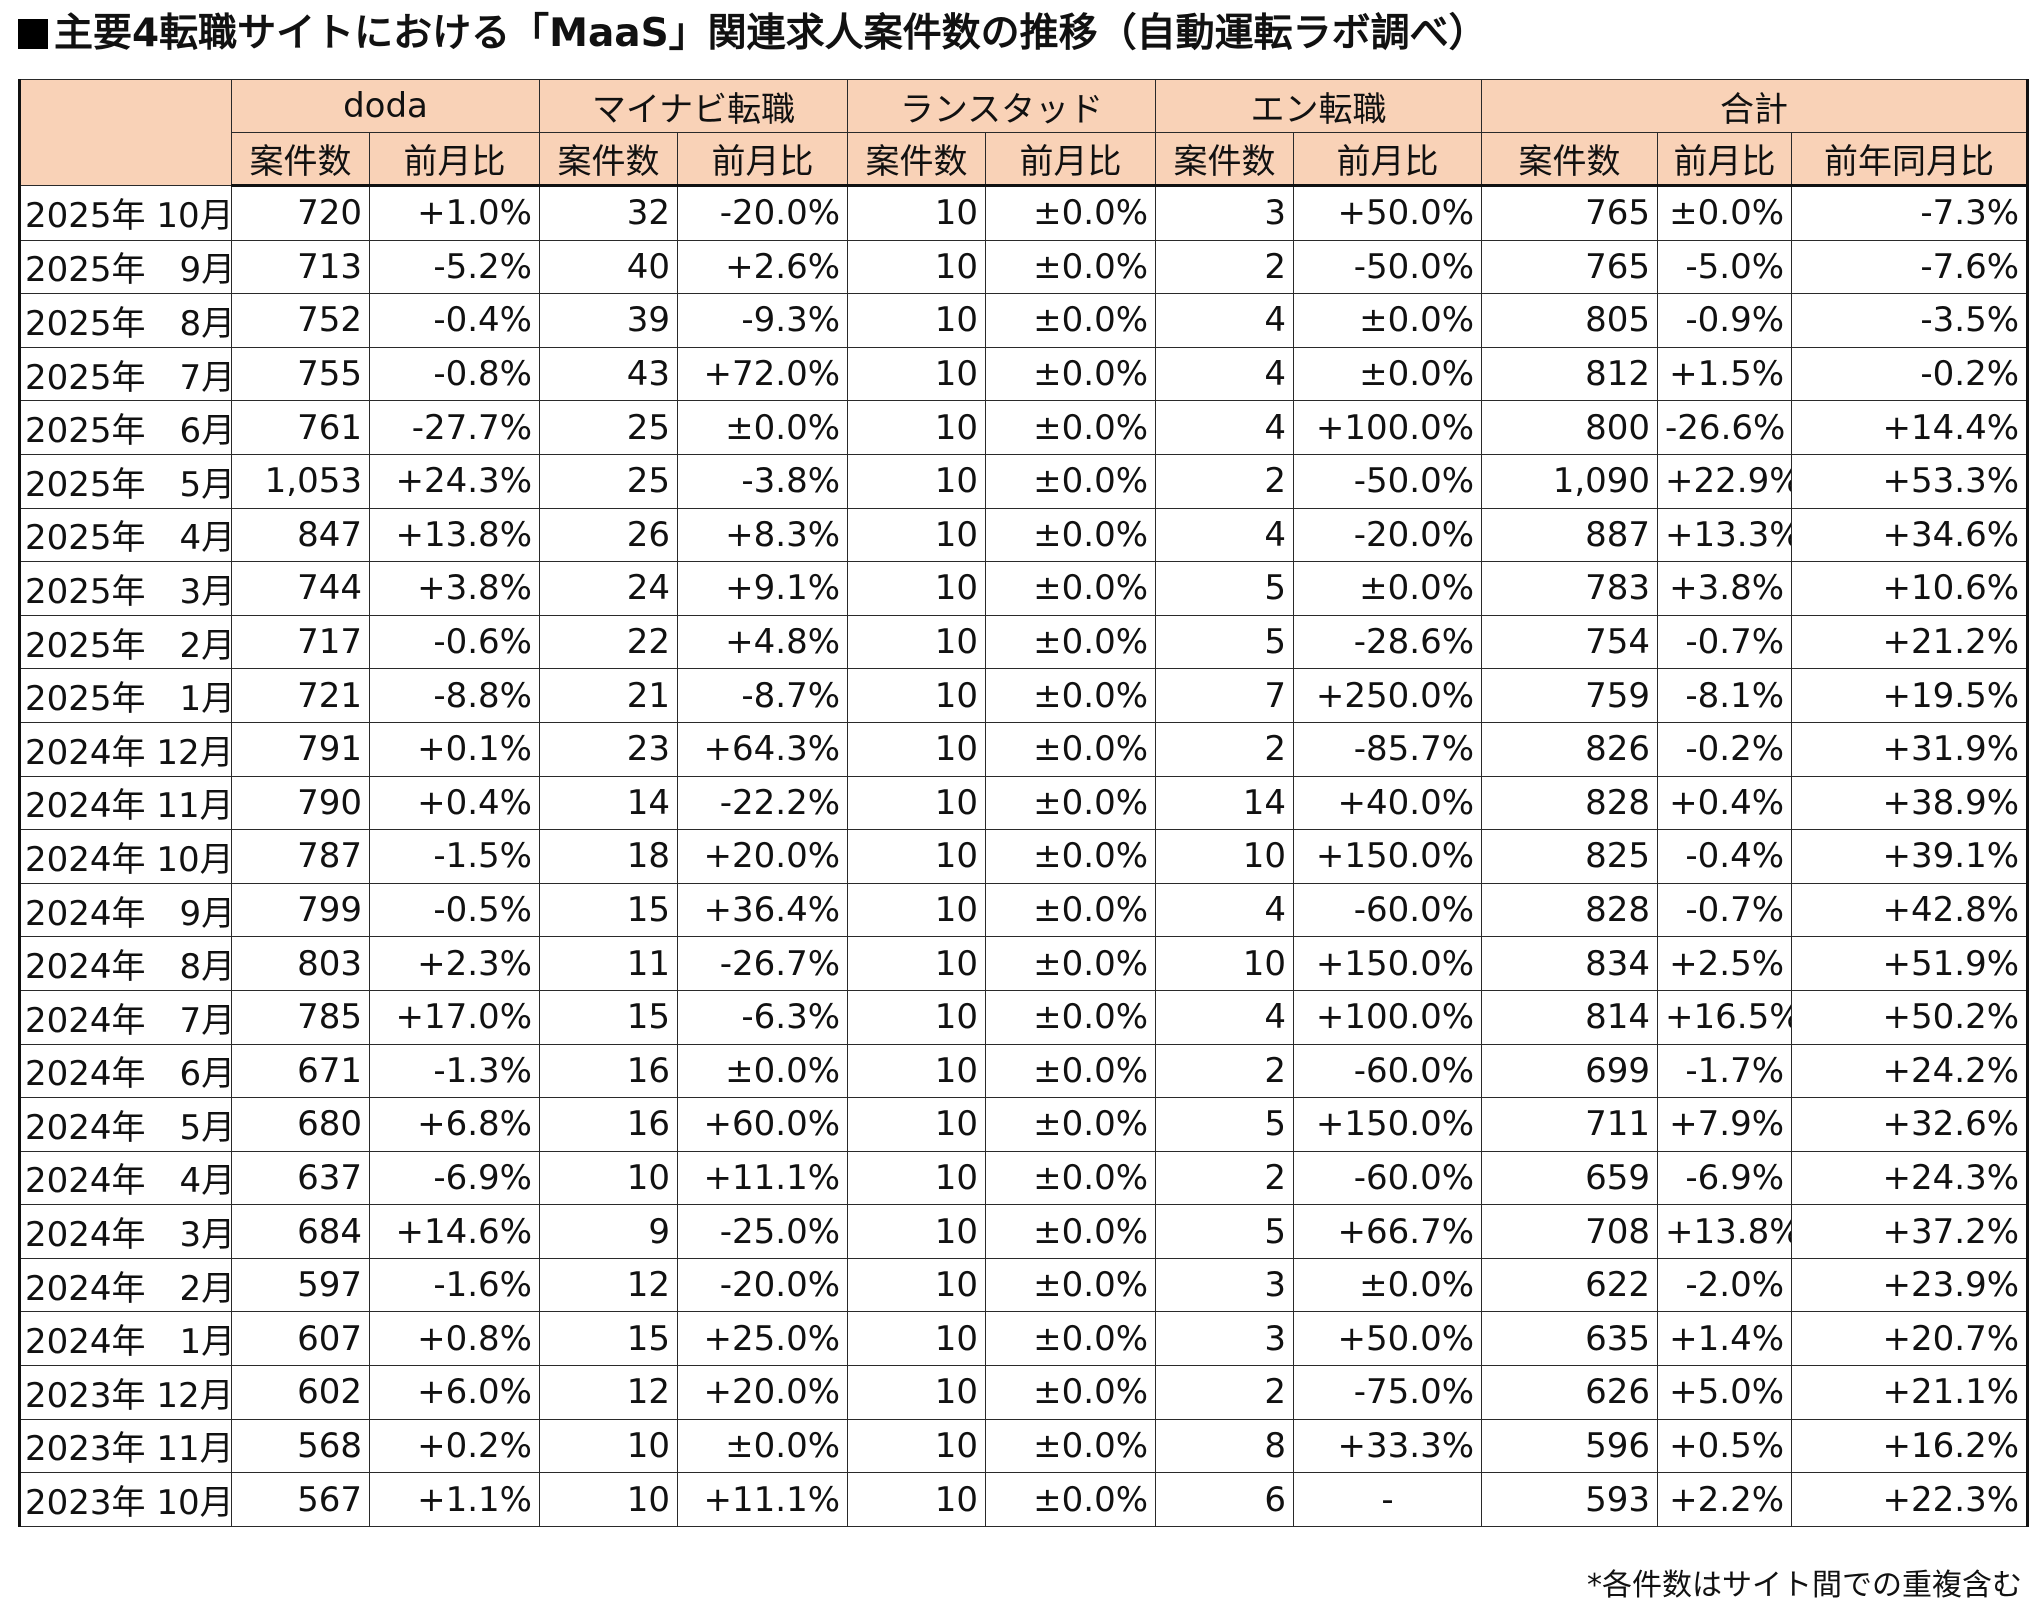 The image size is (2044, 1610). I want to click on month-cell: 2025年 5月, so click(125, 481).